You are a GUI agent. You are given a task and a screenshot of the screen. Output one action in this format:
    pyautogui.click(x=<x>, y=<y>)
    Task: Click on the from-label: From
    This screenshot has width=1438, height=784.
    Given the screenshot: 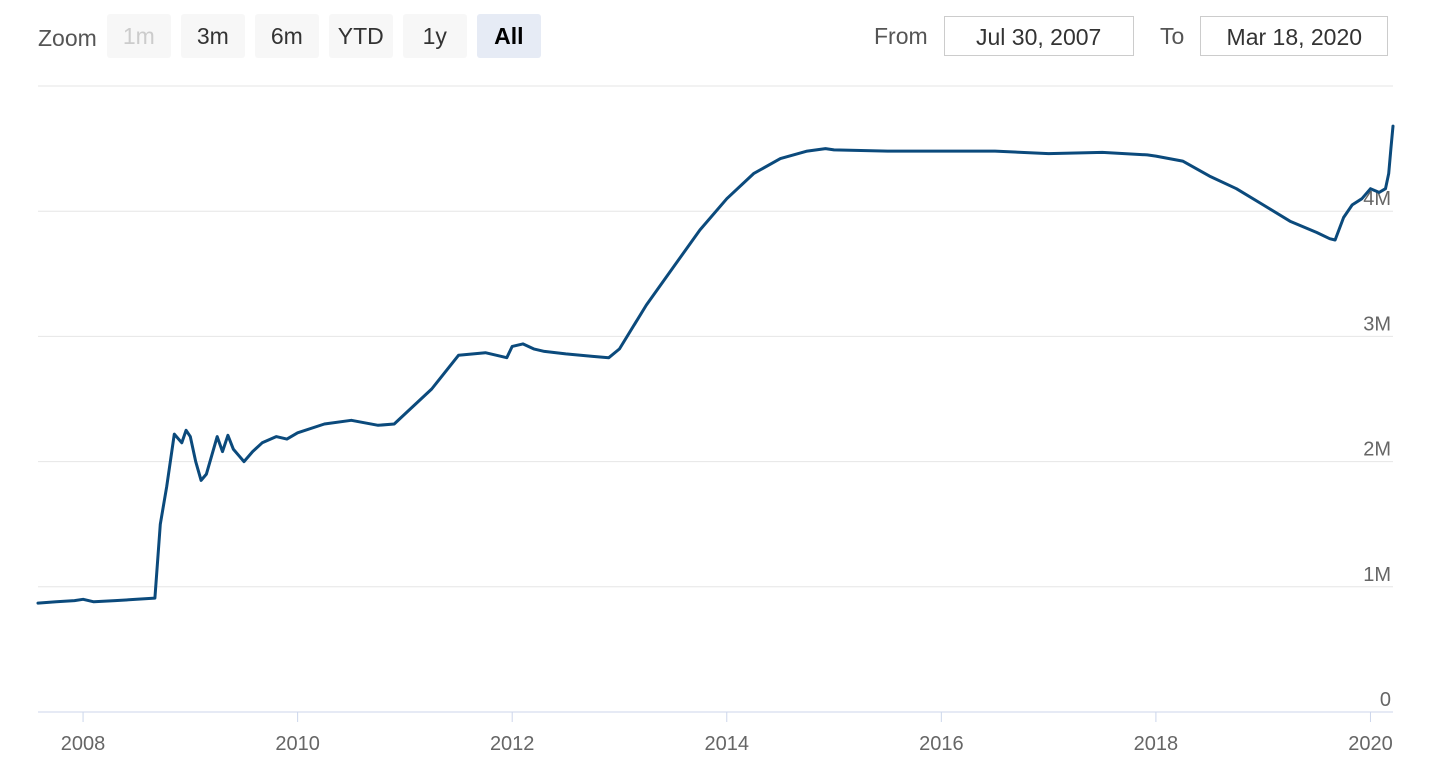 What is the action you would take?
    pyautogui.click(x=901, y=35)
    